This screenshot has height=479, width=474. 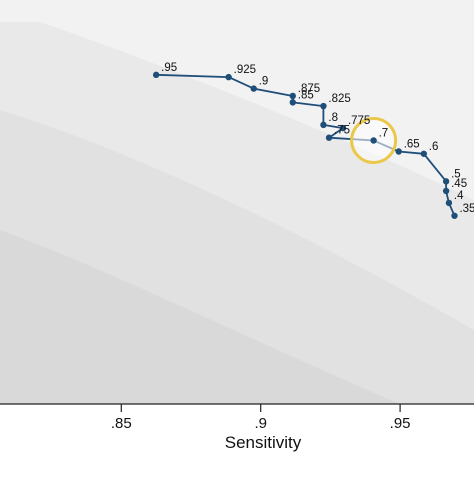 What do you see at coordinates (245, 70) in the screenshot?
I see `point-label: .925` at bounding box center [245, 70].